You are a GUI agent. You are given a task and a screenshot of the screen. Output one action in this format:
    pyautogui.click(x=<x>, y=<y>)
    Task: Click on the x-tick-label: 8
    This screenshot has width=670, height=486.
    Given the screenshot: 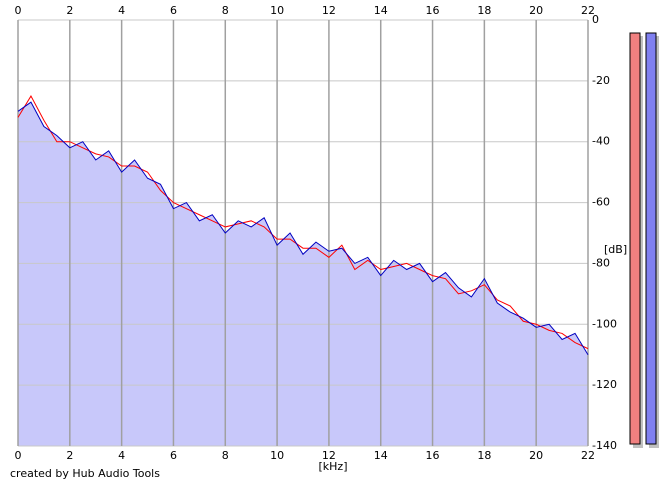 What is the action you would take?
    pyautogui.click(x=225, y=455)
    